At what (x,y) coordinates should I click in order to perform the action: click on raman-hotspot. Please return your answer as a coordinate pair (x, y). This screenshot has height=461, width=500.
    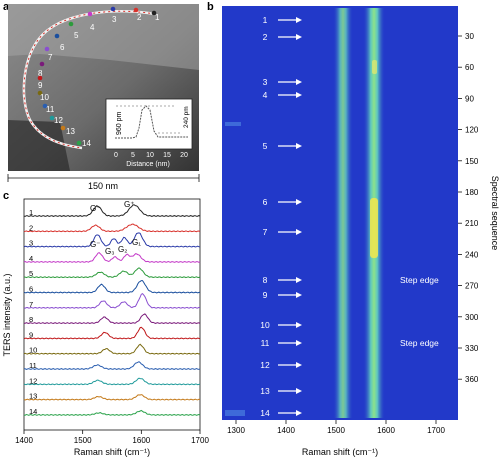
    Looking at the image, I should click on (374, 228).